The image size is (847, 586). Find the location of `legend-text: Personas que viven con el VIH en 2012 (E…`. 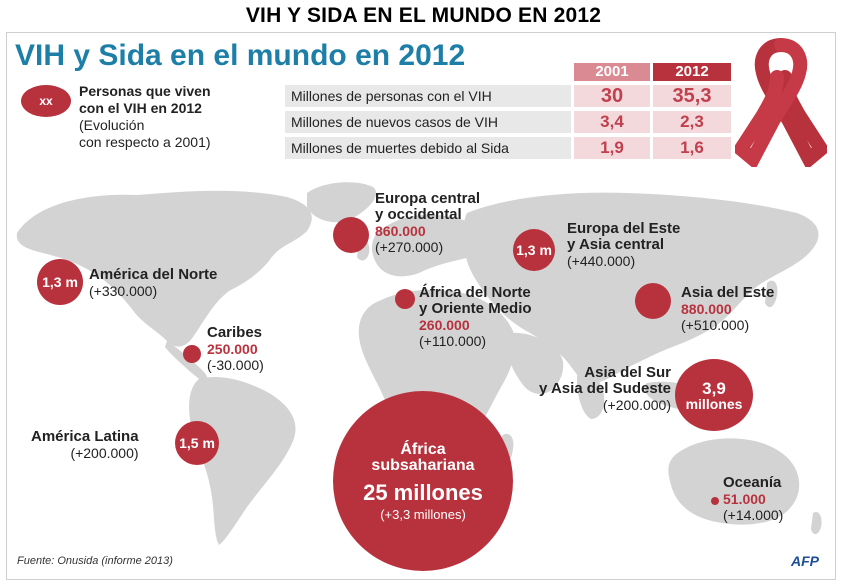

legend-text: Personas que viven con el VIH en 2012 (E… is located at coordinates (145, 117).